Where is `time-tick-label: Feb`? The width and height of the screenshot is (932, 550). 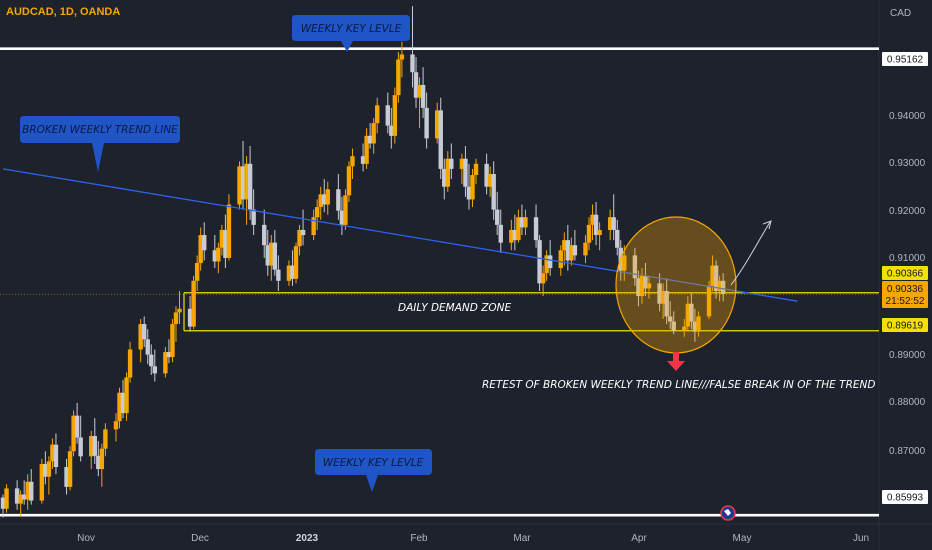
time-tick-label: Feb is located at coordinates (419, 538).